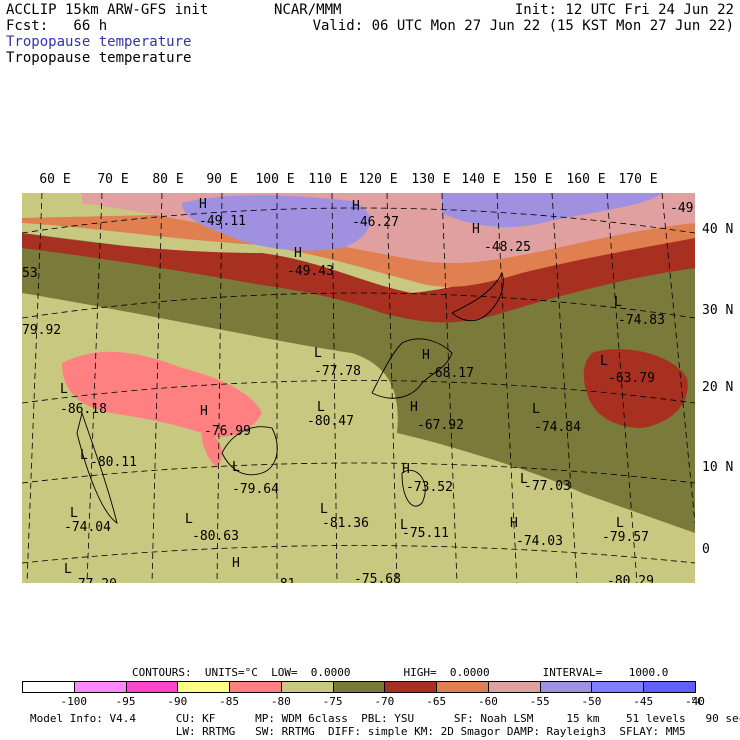 The width and height of the screenshot is (740, 740). What do you see at coordinates (638, 179) in the screenshot?
I see `lon-label: 170 E` at bounding box center [638, 179].